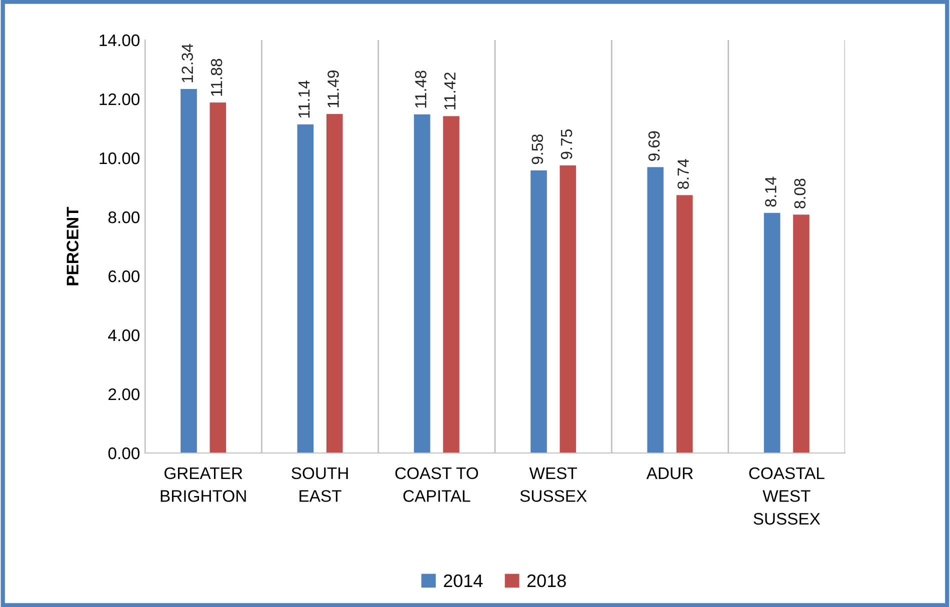  I want to click on x-tick-label: SOUTH EAST, so click(320, 484).